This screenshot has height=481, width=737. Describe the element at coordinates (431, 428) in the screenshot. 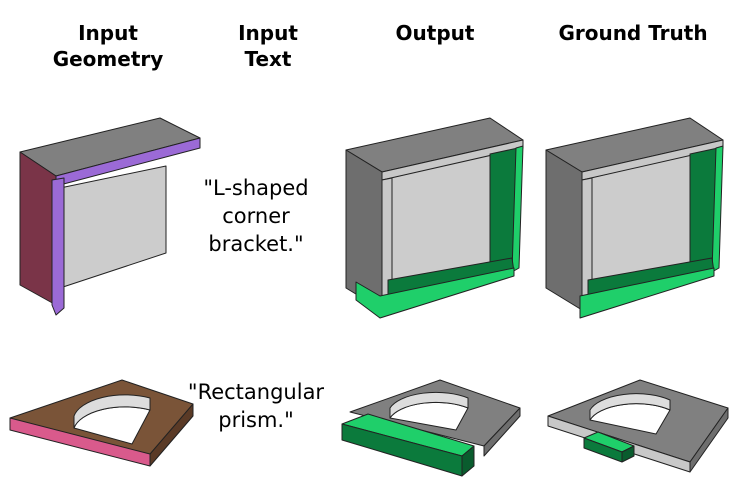

I see `output-plate` at that location.